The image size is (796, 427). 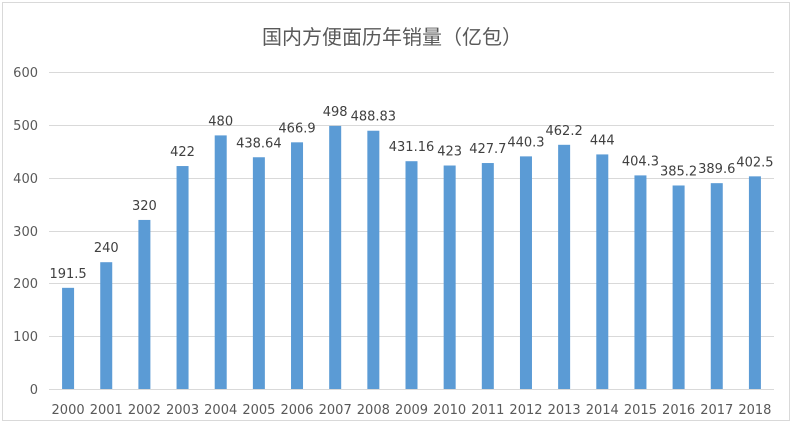 What do you see at coordinates (487, 410) in the screenshot?
I see `x-tick-label: 2011` at bounding box center [487, 410].